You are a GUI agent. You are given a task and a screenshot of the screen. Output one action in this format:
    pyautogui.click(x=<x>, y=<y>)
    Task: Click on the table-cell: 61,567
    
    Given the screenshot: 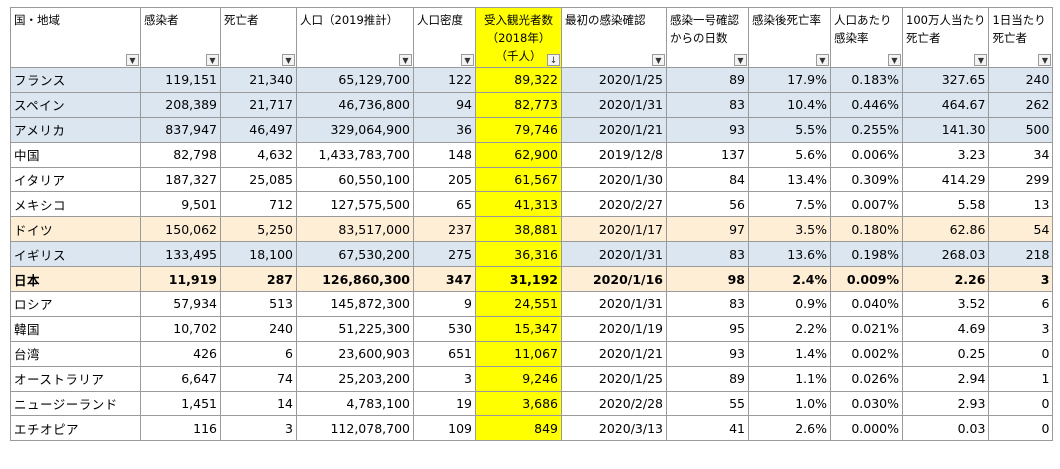 What is the action you would take?
    pyautogui.click(x=518, y=179)
    